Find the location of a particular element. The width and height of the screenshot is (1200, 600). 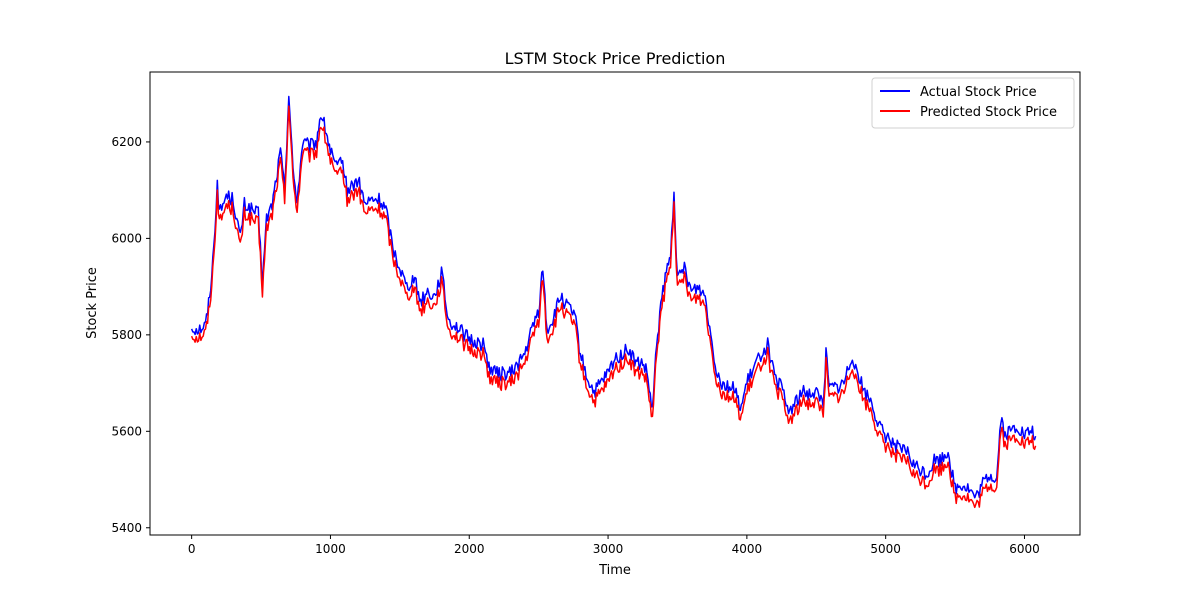

x-tick-label: 0 is located at coordinates (192, 549).